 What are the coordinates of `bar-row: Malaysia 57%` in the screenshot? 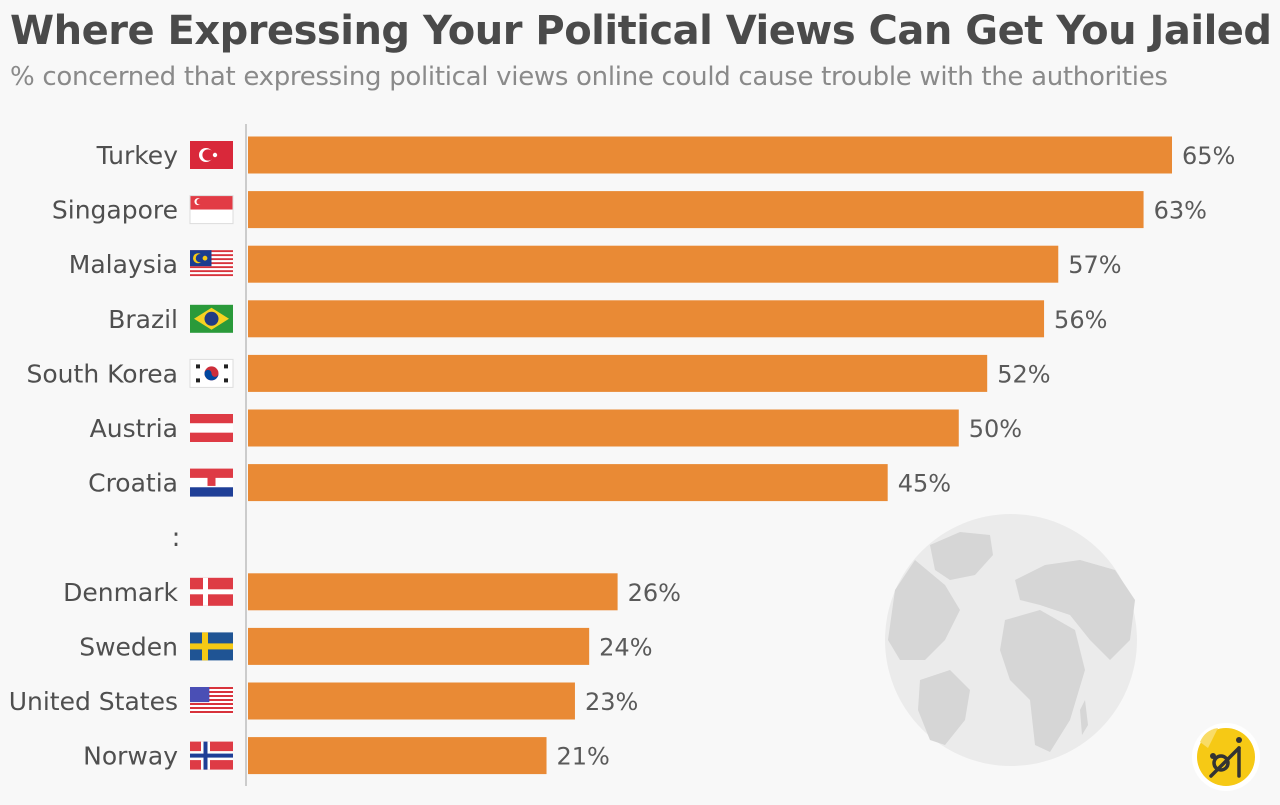 It's located at (595, 264).